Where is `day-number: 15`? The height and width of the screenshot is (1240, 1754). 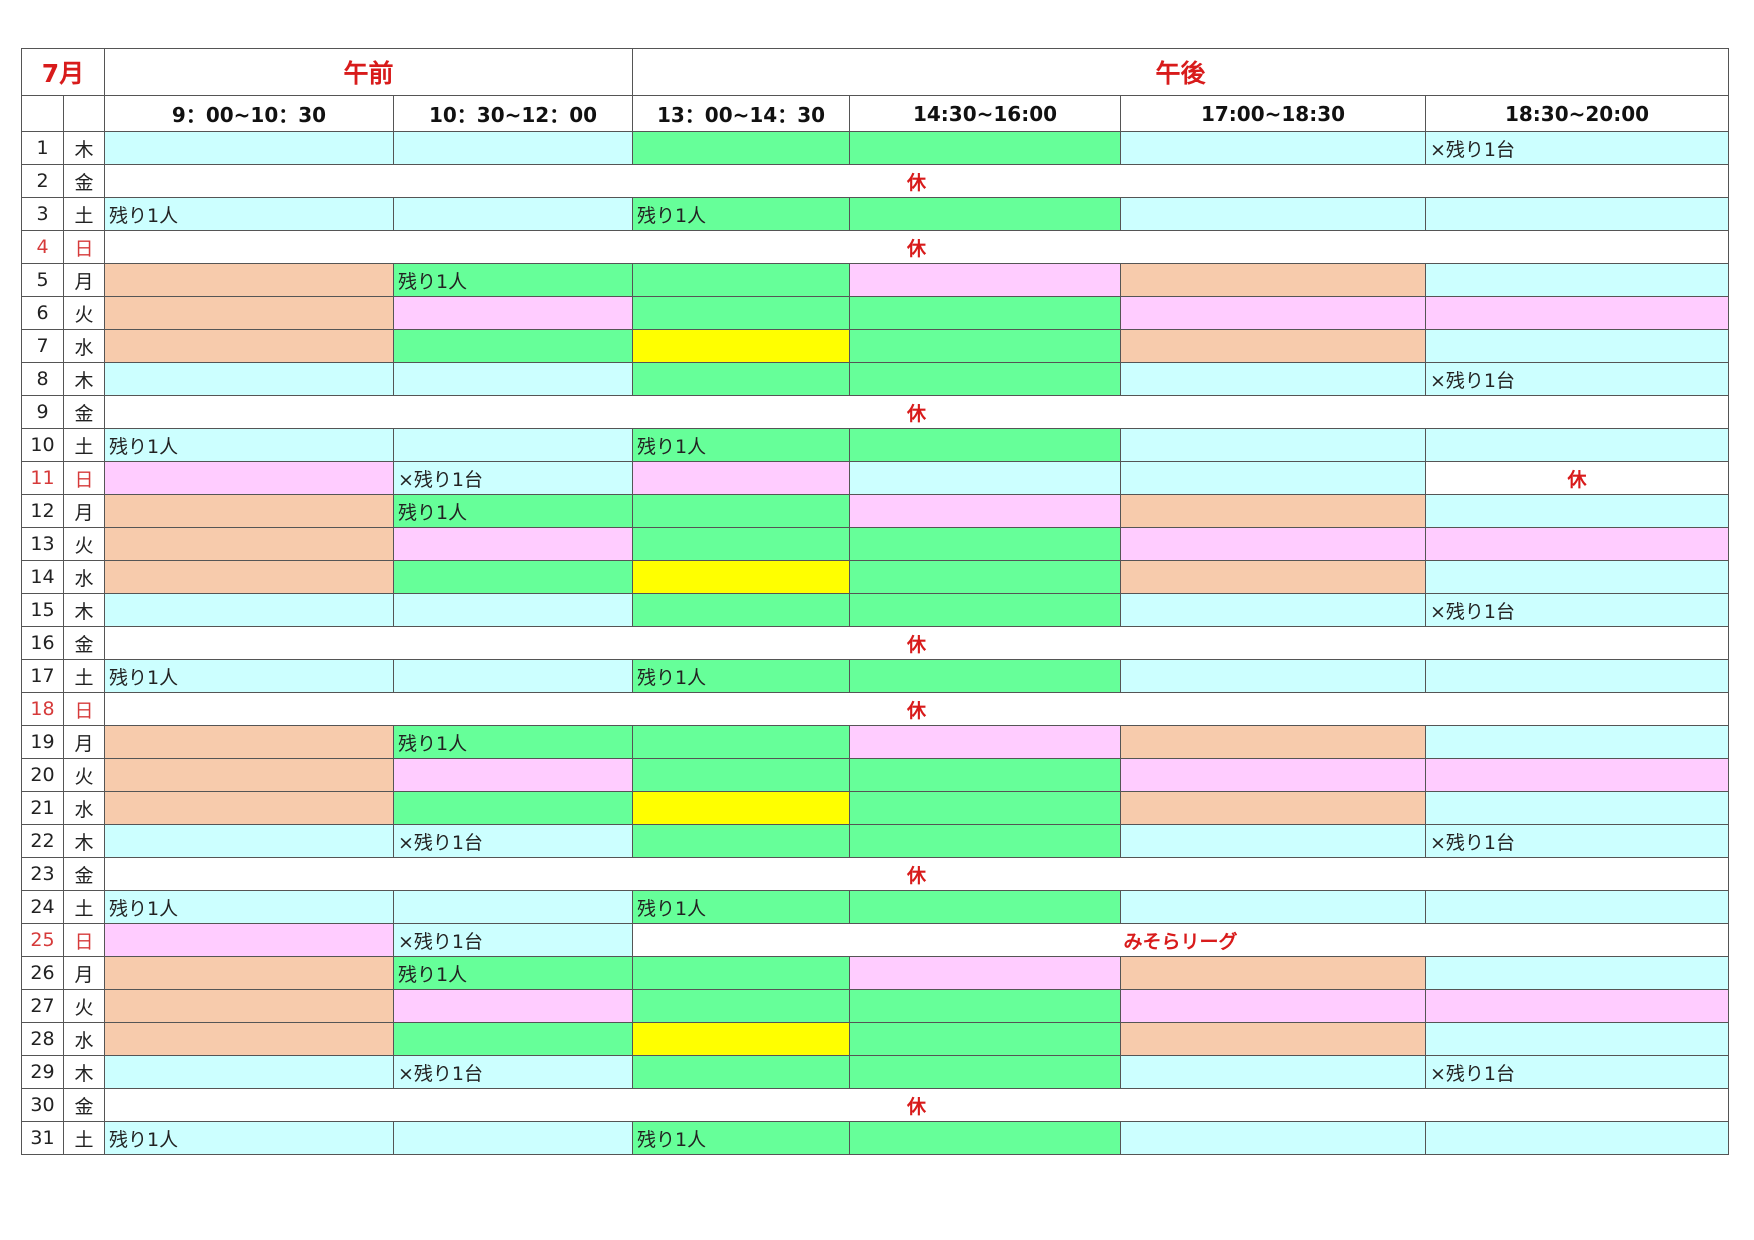
day-number: 15 is located at coordinates (42, 610).